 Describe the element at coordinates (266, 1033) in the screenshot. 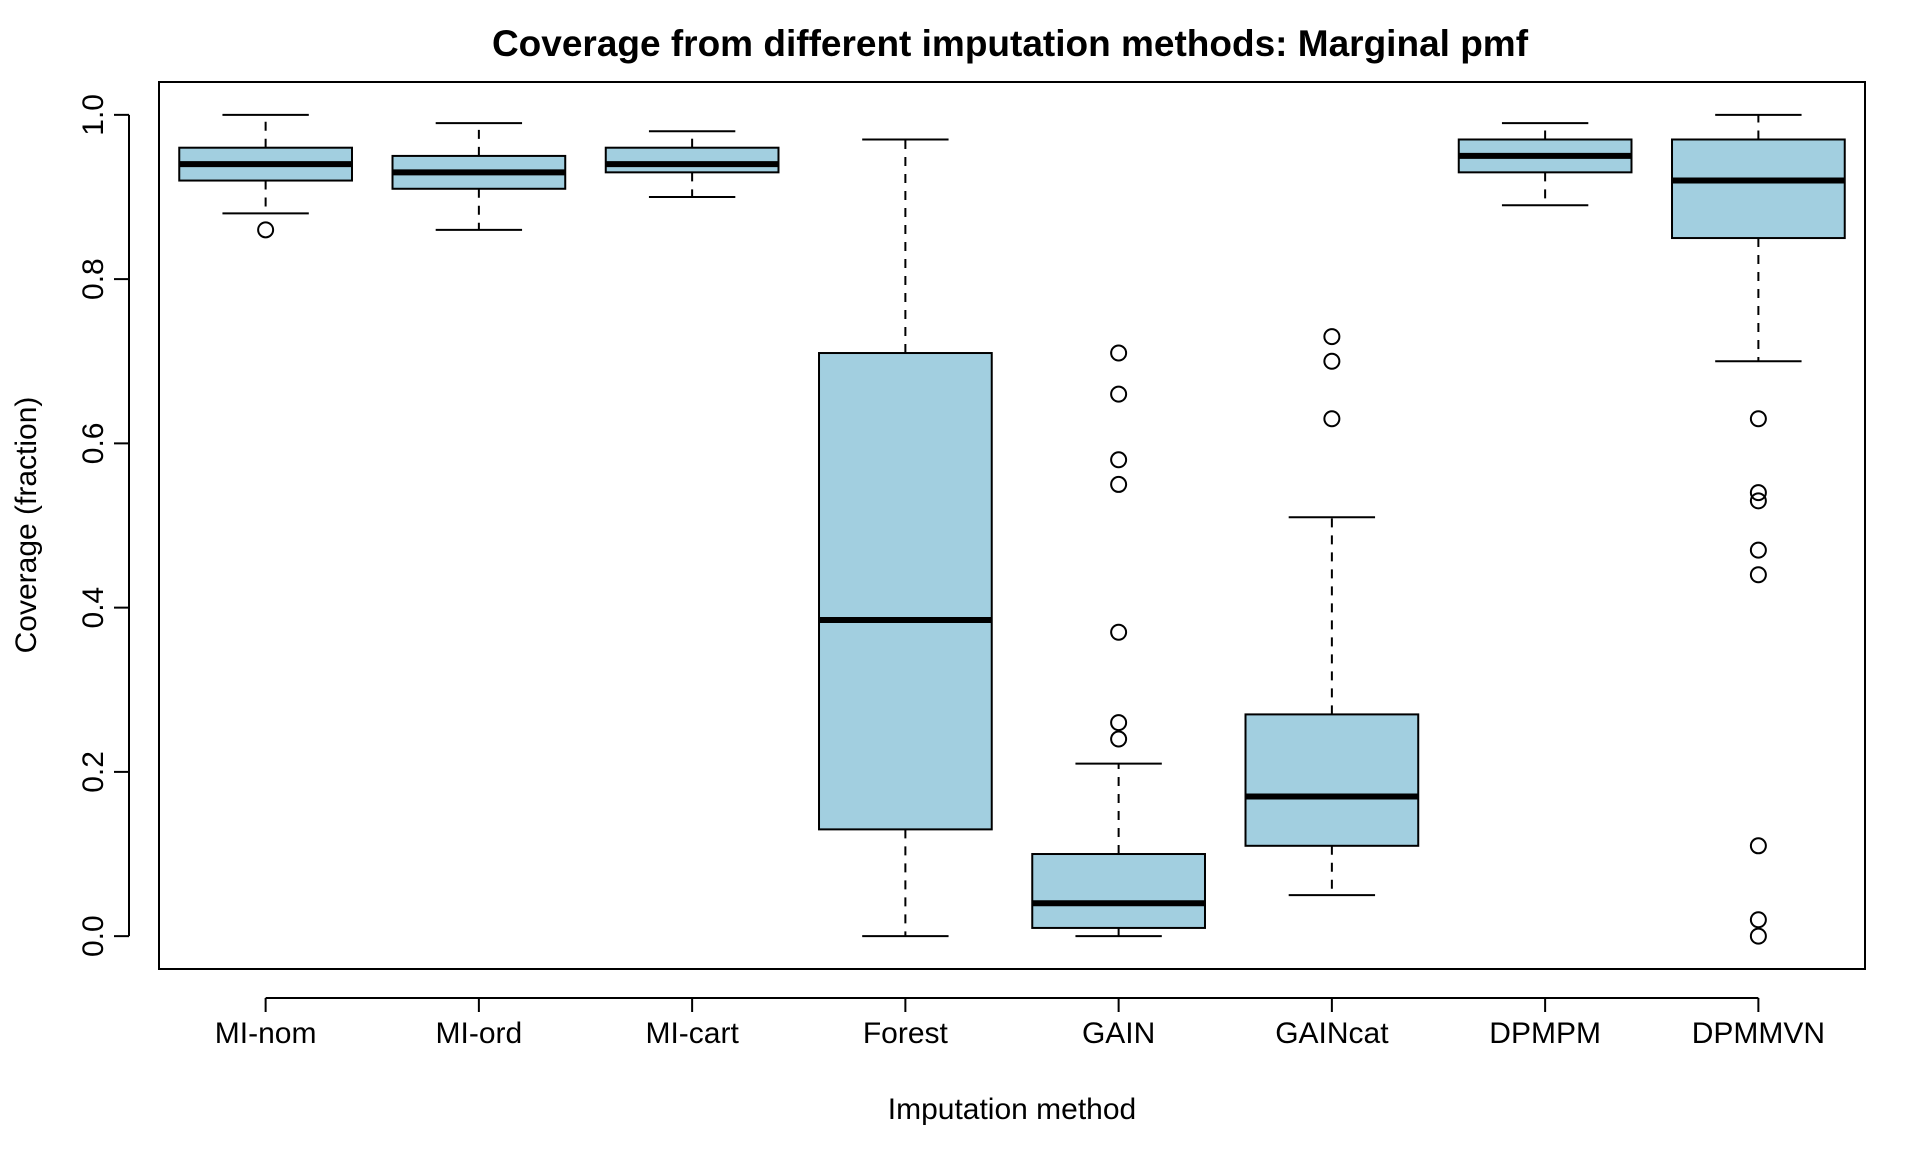

I see `x-tick-label: MI-nom` at that location.